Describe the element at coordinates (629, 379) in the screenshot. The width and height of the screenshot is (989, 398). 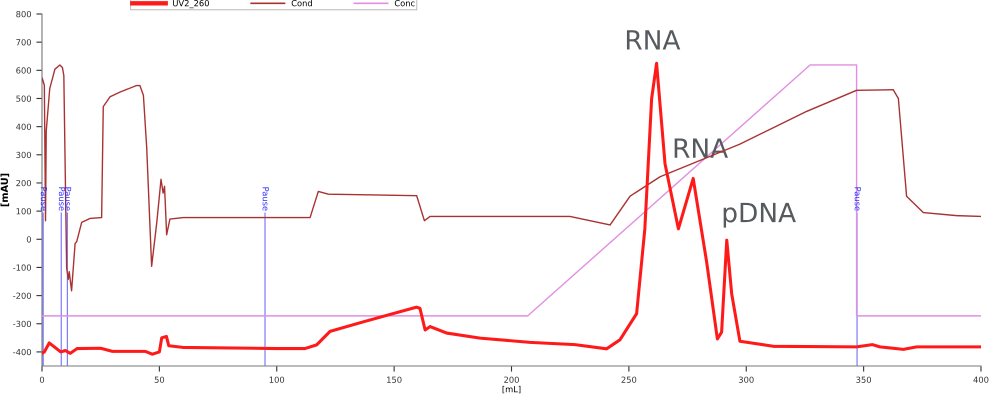
I see `x-tick-label: 250` at that location.